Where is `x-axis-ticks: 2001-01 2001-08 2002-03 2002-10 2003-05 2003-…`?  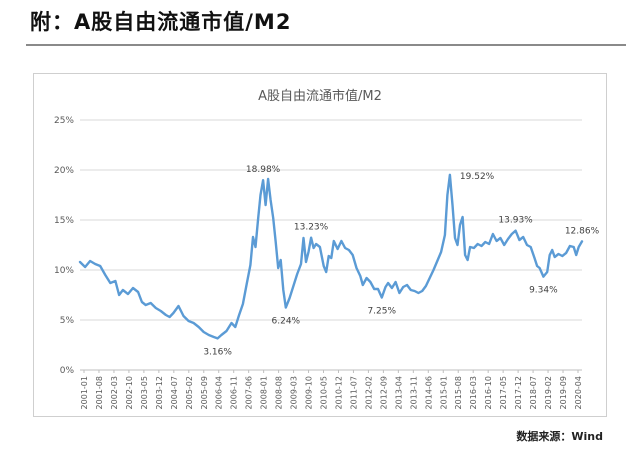
x-axis-ticks: 2001-01 2001-08 2002-03 2002-10 2003-05 2003-… is located at coordinates (331, 389).